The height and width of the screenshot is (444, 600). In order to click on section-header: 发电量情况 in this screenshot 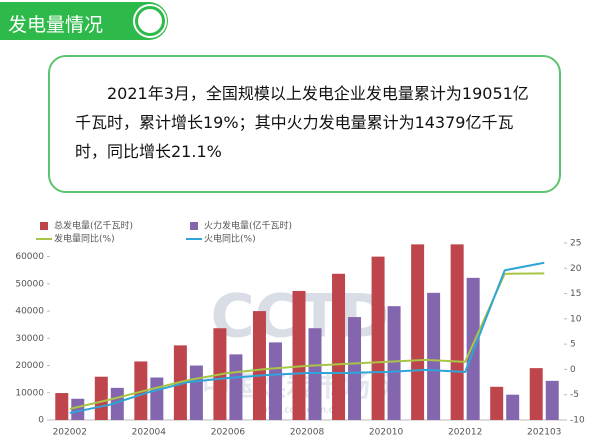, I will do `click(84, 21)`.